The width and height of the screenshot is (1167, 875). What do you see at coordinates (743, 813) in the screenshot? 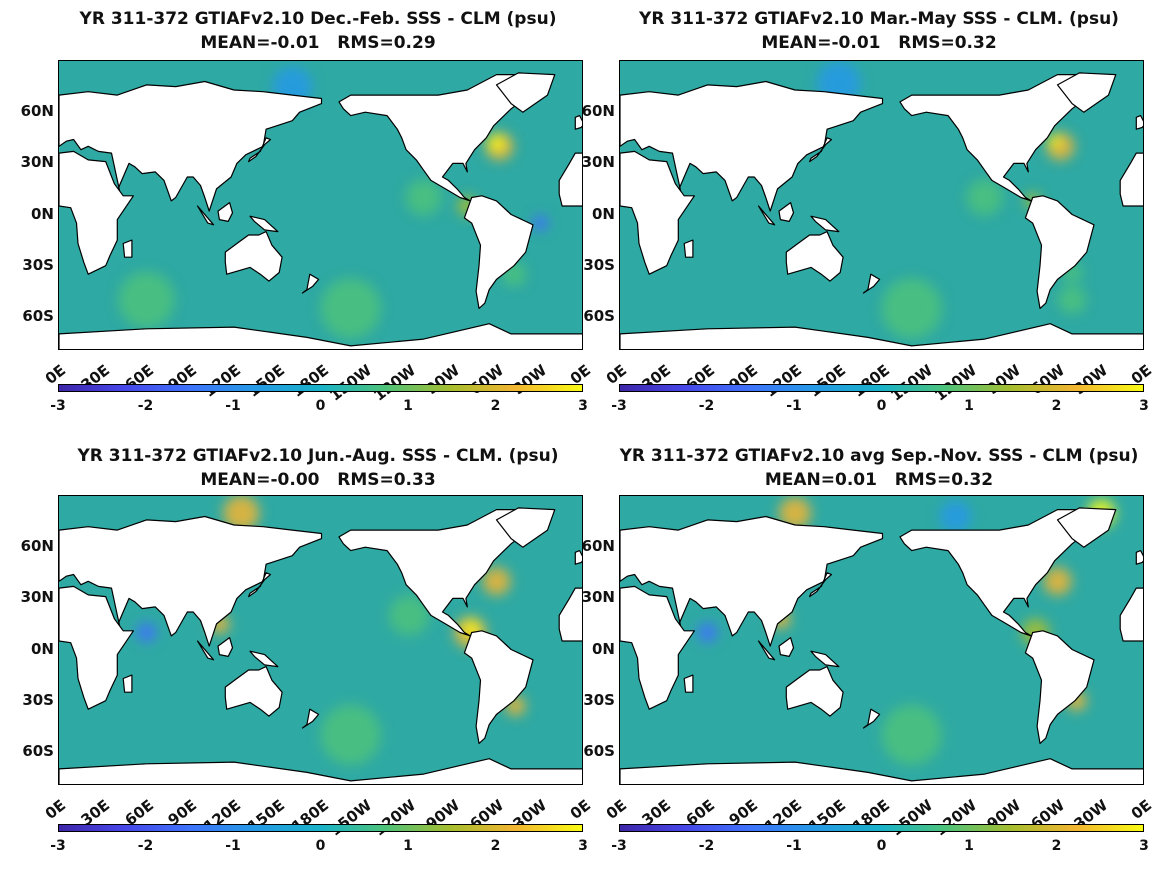
I see `longitude-tick-label: 90E` at bounding box center [743, 813].